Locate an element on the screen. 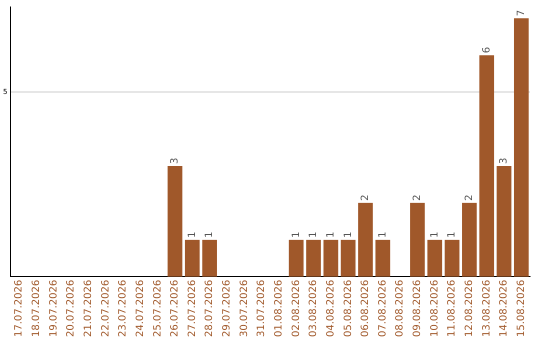  x-tick-label: 03.08.2026 is located at coordinates (314, 309).